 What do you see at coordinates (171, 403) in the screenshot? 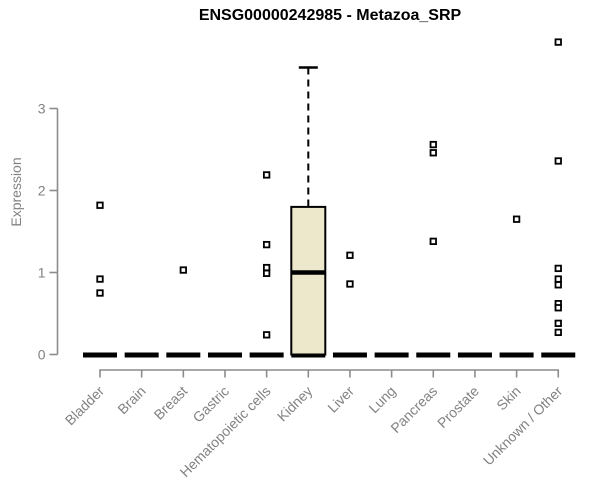
I see `x-category-label: Breast` at bounding box center [171, 403].